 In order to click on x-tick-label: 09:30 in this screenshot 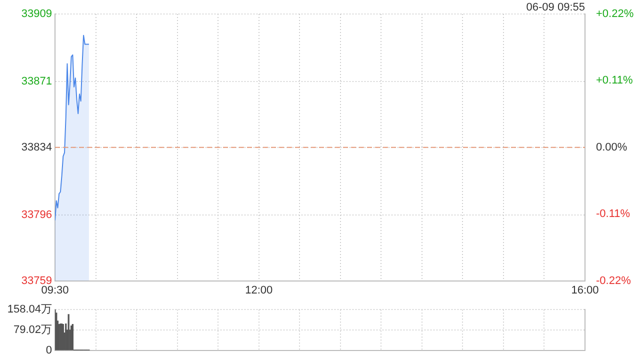, I will do `click(55, 290)`.